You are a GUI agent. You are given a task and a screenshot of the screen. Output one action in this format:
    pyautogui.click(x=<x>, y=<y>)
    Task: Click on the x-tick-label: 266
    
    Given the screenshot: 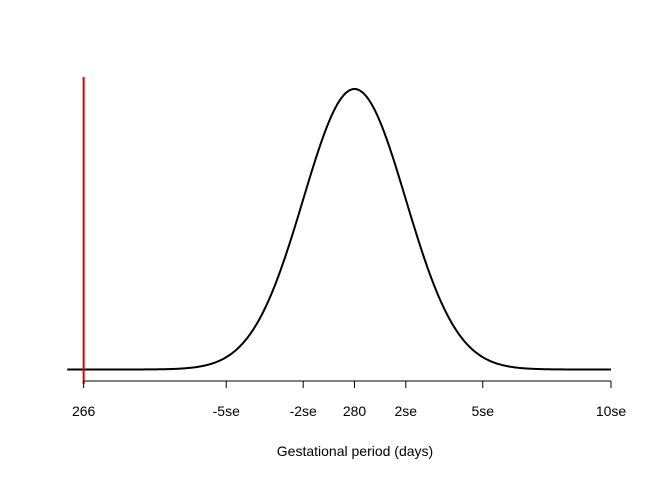 What is the action you would take?
    pyautogui.click(x=84, y=411)
    